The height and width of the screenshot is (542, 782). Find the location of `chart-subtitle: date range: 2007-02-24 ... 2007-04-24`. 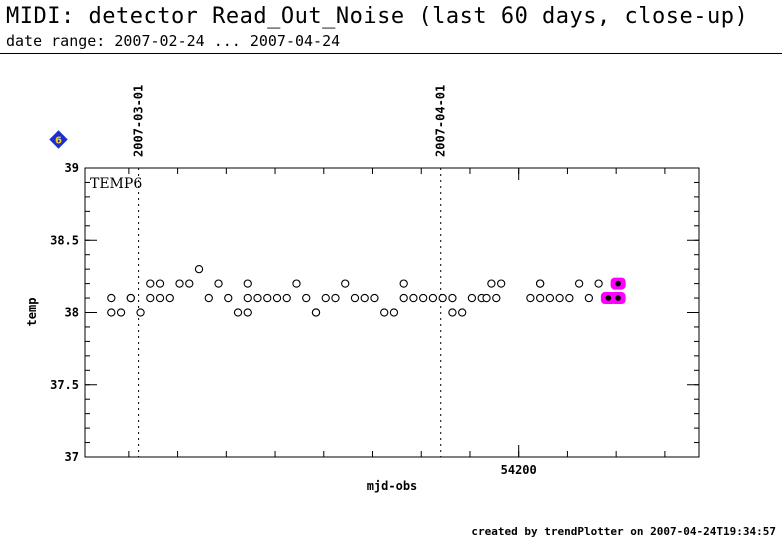

chart-subtitle: date range: 2007-02-24 ... 2007-04-24 is located at coordinates (173, 41).